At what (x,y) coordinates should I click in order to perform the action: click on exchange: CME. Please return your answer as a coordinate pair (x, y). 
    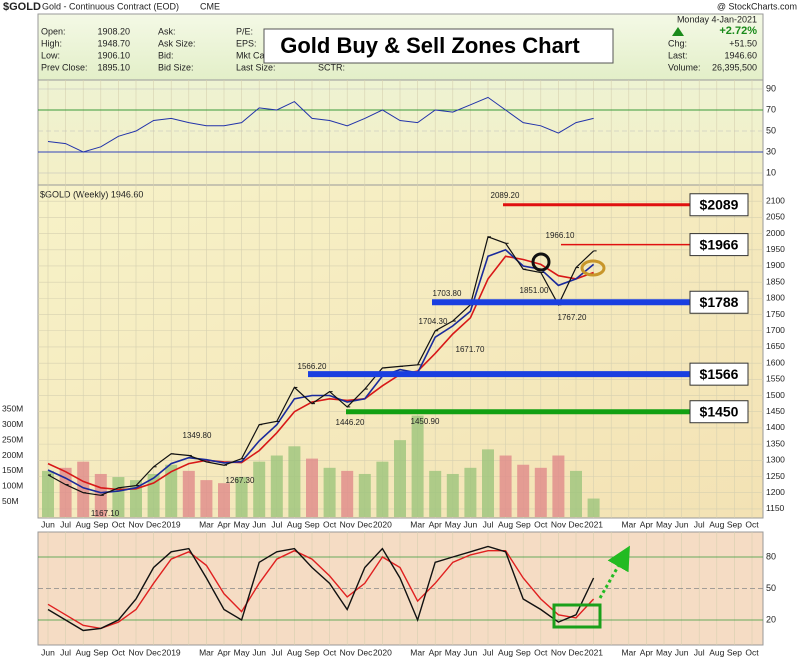
    Looking at the image, I should click on (210, 6).